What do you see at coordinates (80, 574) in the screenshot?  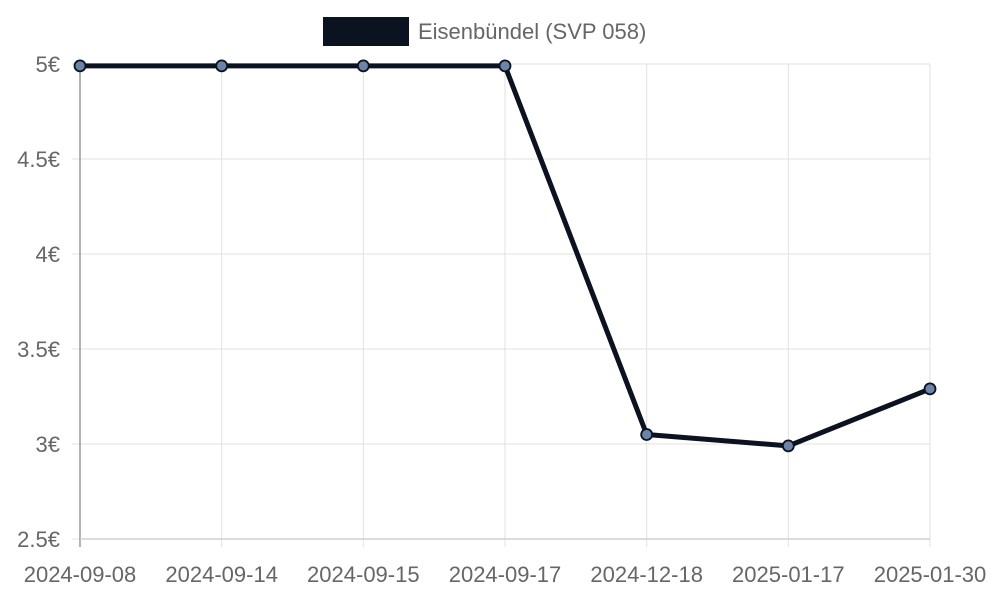 I see `x-tick-label: 2024-09-08` at bounding box center [80, 574].